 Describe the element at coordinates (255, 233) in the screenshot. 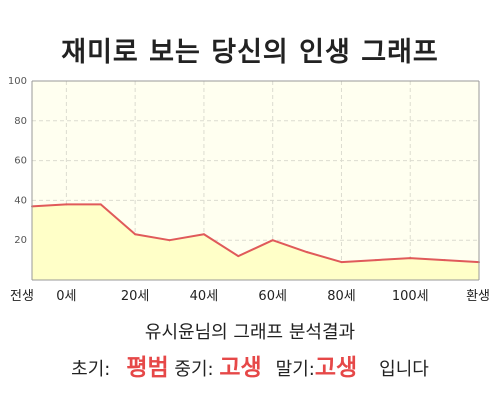

I see `series-line` at that location.